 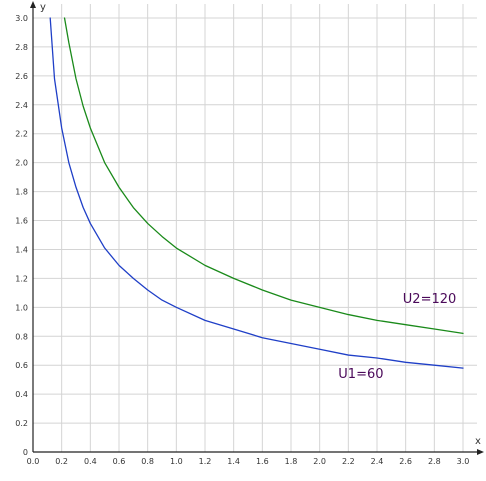 What do you see at coordinates (463, 461) in the screenshot?
I see `x-tick-label: 3.0` at bounding box center [463, 461].